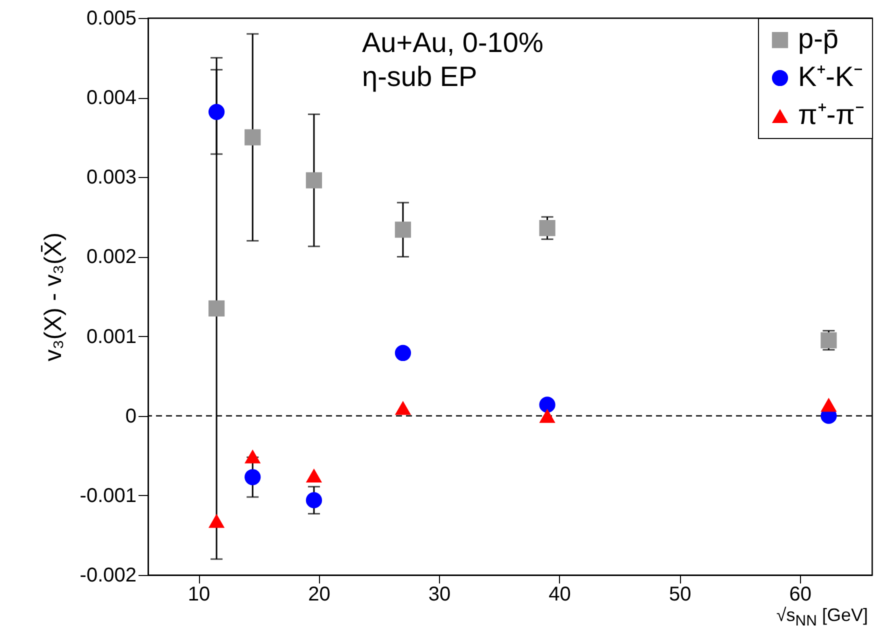  What do you see at coordinates (420, 76) in the screenshot?
I see `annotation: η-sub EP` at bounding box center [420, 76].